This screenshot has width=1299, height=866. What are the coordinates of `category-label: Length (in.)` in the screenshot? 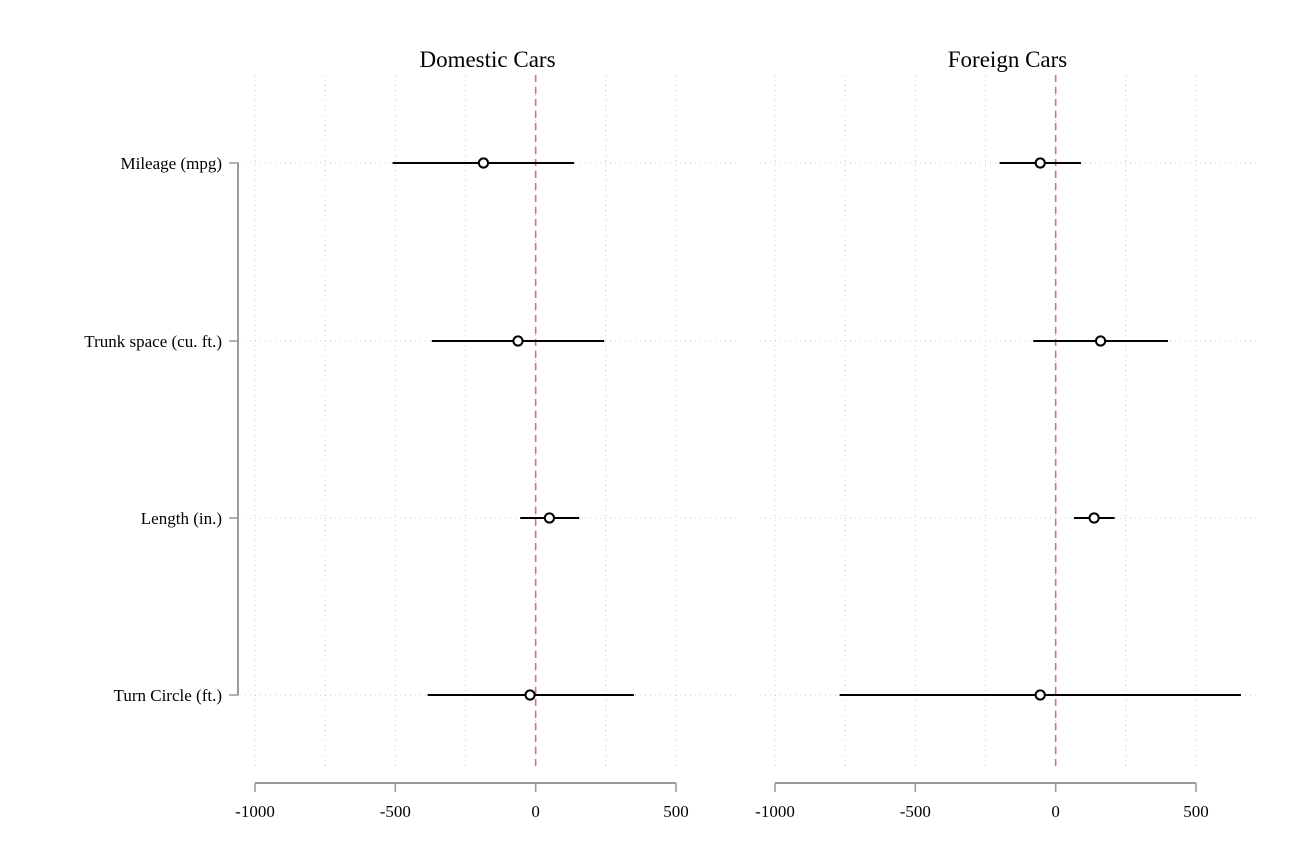 It's located at (181, 518).